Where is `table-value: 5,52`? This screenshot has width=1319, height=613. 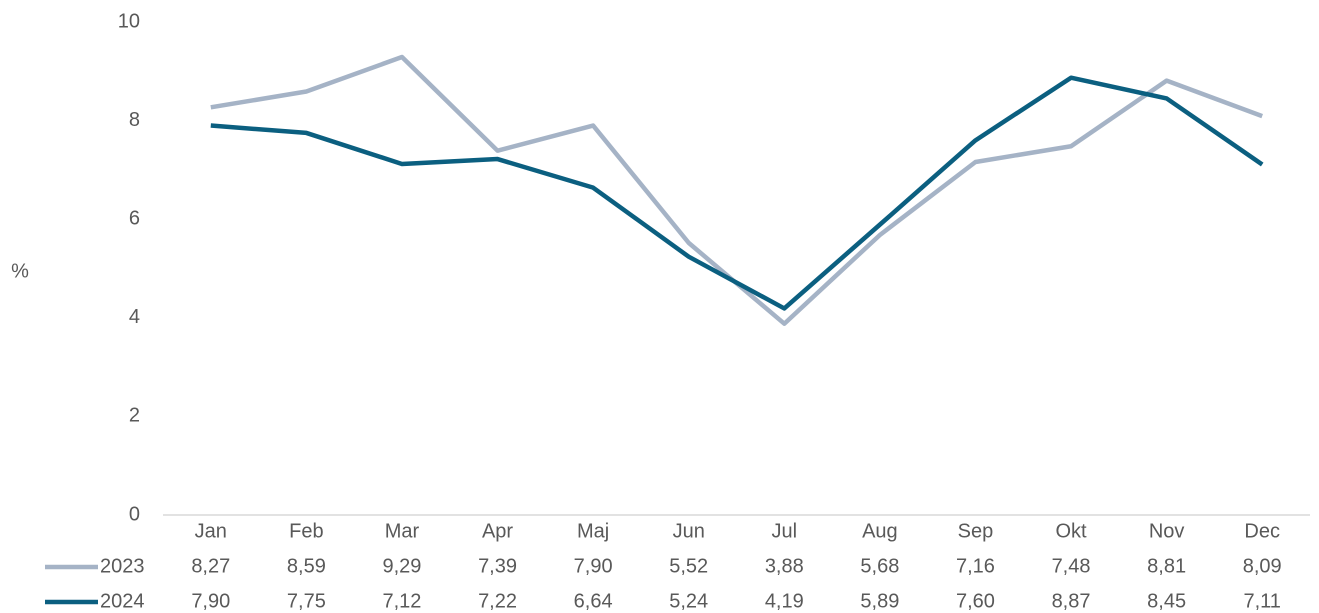 table-value: 5,52 is located at coordinates (688, 566).